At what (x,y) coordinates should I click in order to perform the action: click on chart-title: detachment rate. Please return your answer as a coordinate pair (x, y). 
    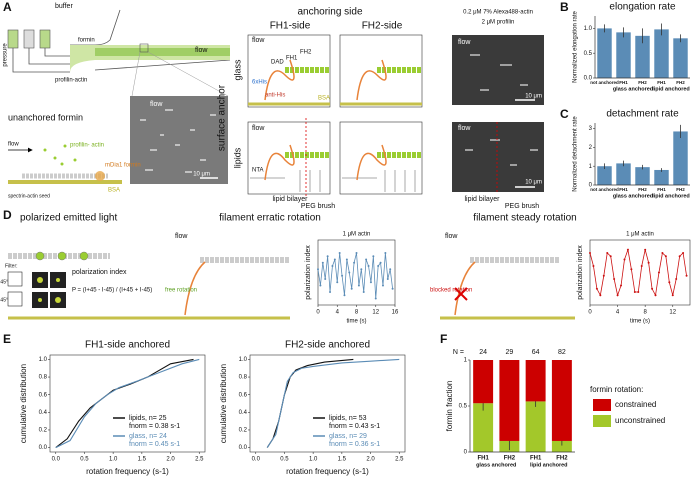
    Looking at the image, I should click on (642, 114).